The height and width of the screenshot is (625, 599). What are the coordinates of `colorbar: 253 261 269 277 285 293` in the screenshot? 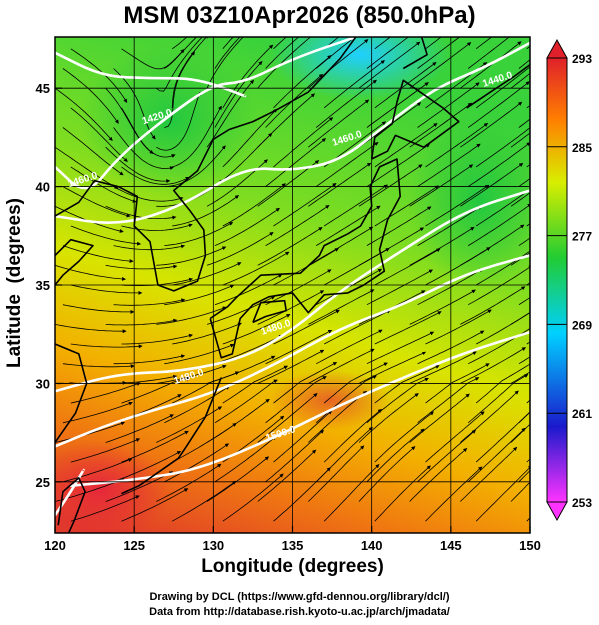 It's located at (569, 280).